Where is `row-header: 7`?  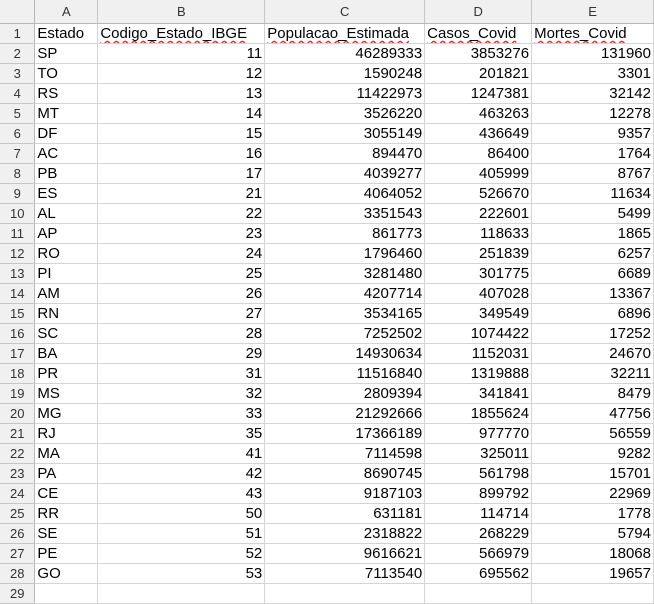
row-header: 7 is located at coordinates (18, 153).